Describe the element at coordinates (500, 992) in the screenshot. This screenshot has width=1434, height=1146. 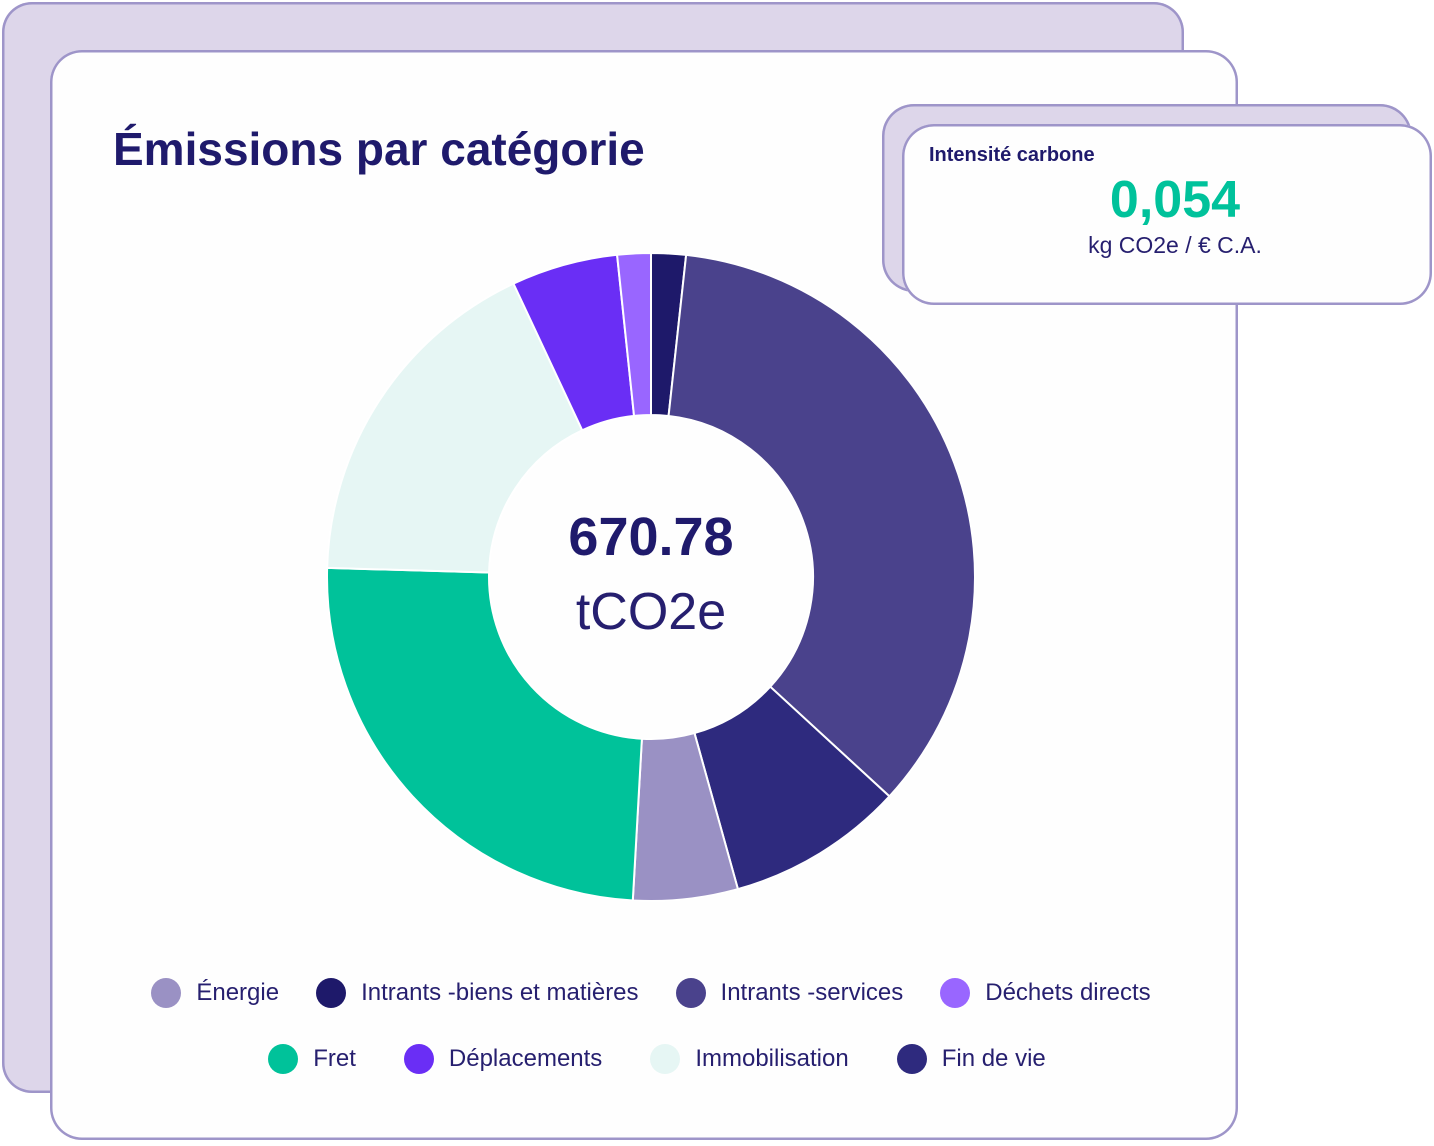
I see `legend-label: Intrants -biens et matières` at that location.